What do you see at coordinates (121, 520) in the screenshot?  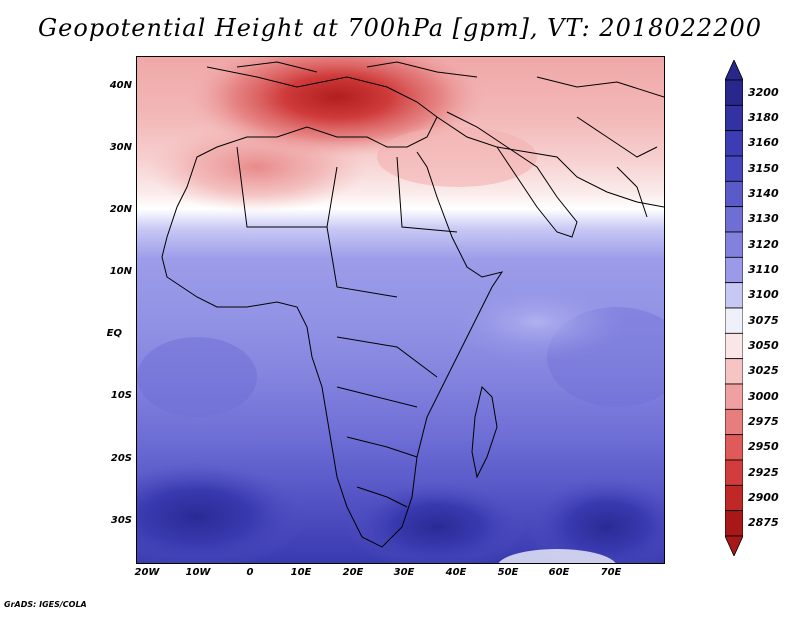 I see `lat-label: 30S` at bounding box center [121, 520].